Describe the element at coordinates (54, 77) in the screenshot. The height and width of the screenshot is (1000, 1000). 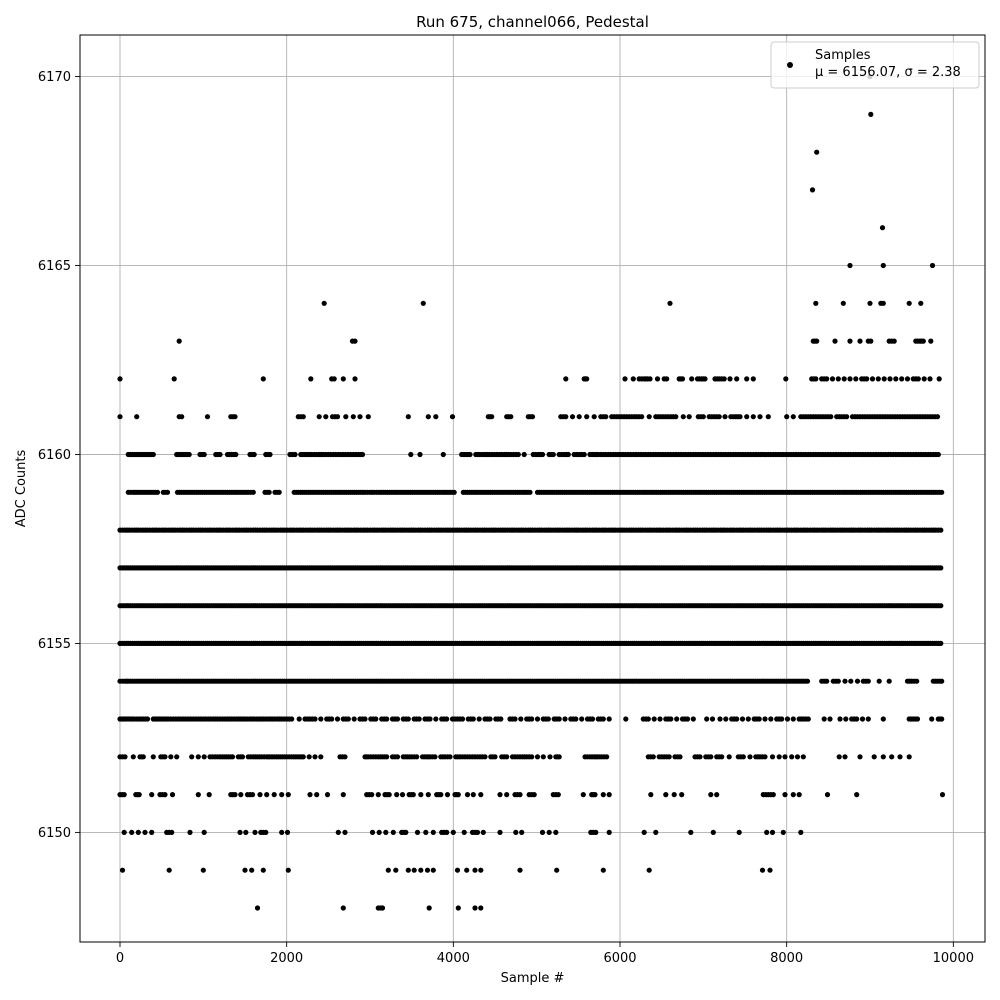
I see `y-tick-label: 6170` at that location.